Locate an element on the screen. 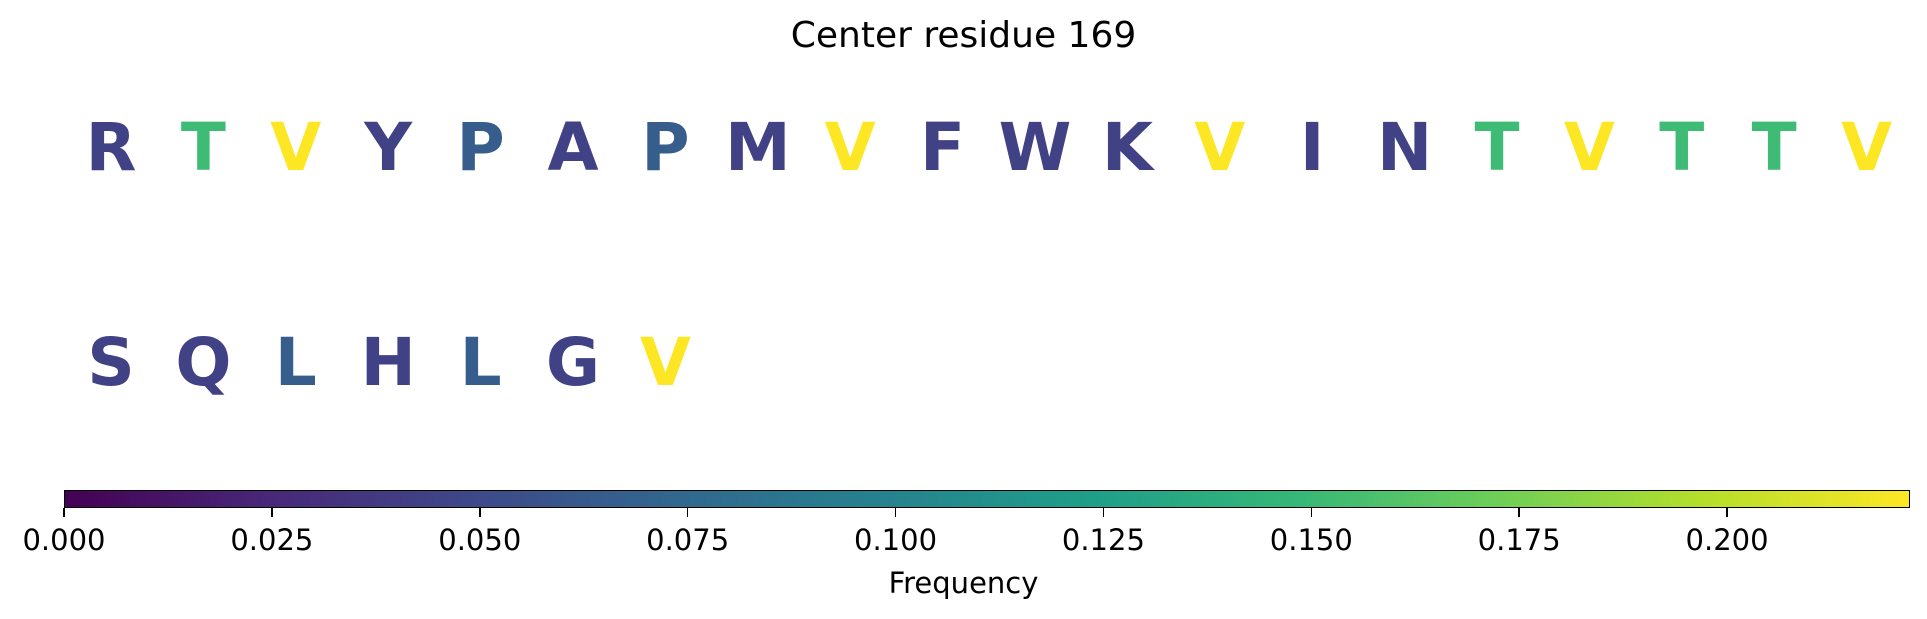 The image size is (1927, 619). chart-title: Center residue 169 is located at coordinates (963, 35).